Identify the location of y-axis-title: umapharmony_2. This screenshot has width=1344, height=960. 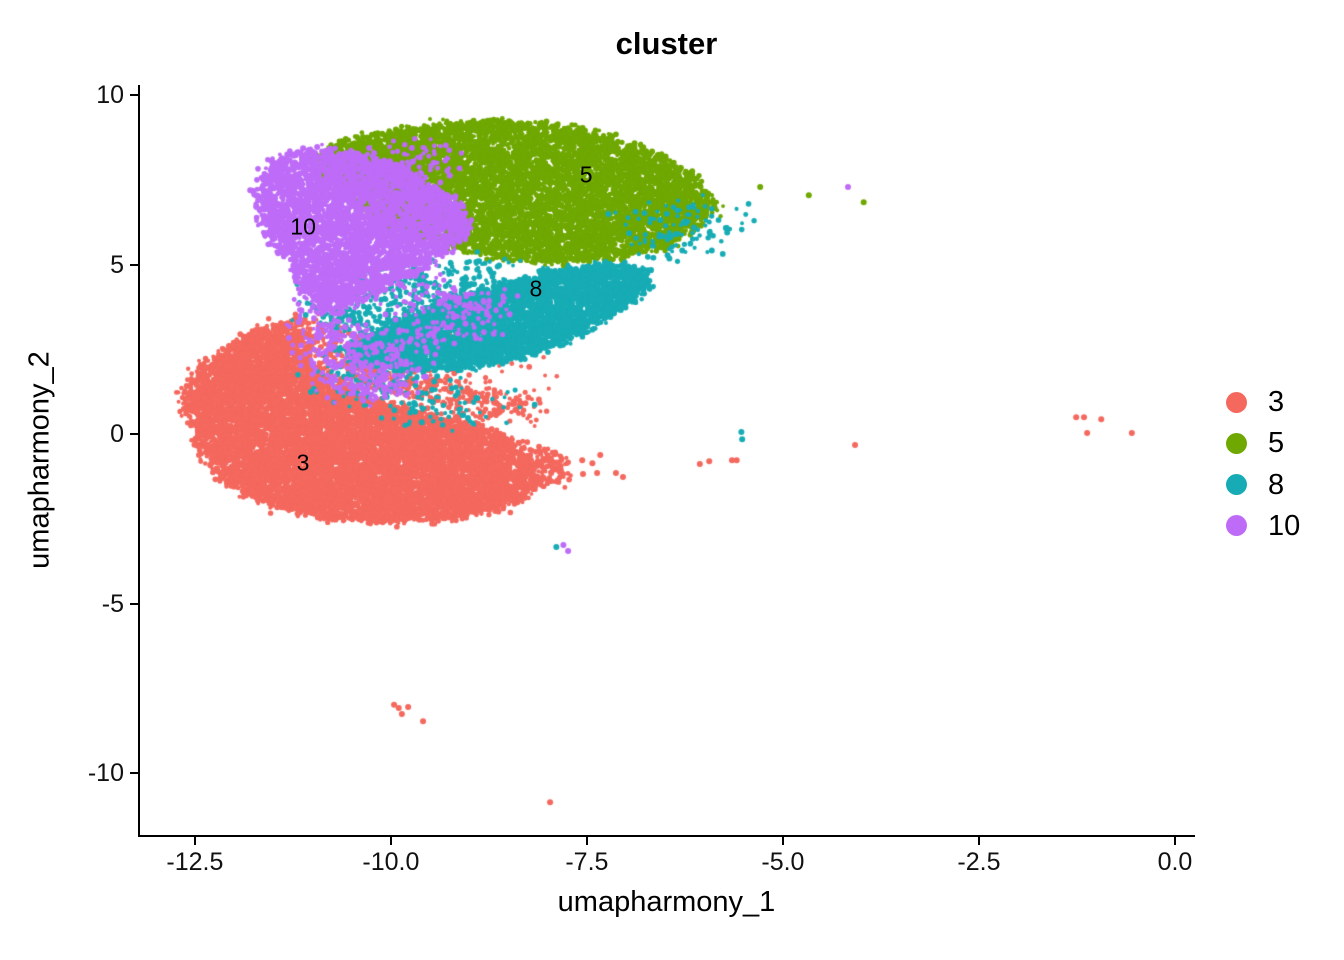
(39, 460).